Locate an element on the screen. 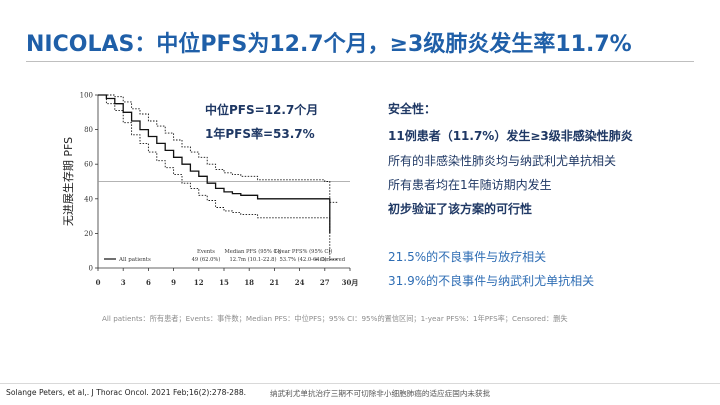 This screenshot has width=720, height=405. x-tick-label: 18 is located at coordinates (249, 282).